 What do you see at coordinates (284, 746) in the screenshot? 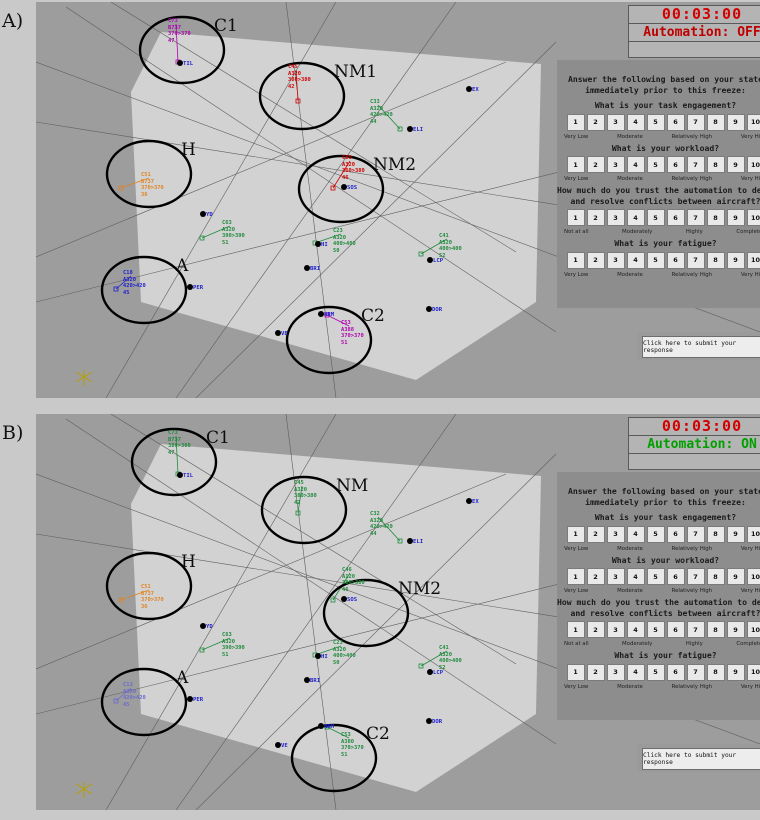
I see `waypoint-label-ve: VE` at bounding box center [284, 746].